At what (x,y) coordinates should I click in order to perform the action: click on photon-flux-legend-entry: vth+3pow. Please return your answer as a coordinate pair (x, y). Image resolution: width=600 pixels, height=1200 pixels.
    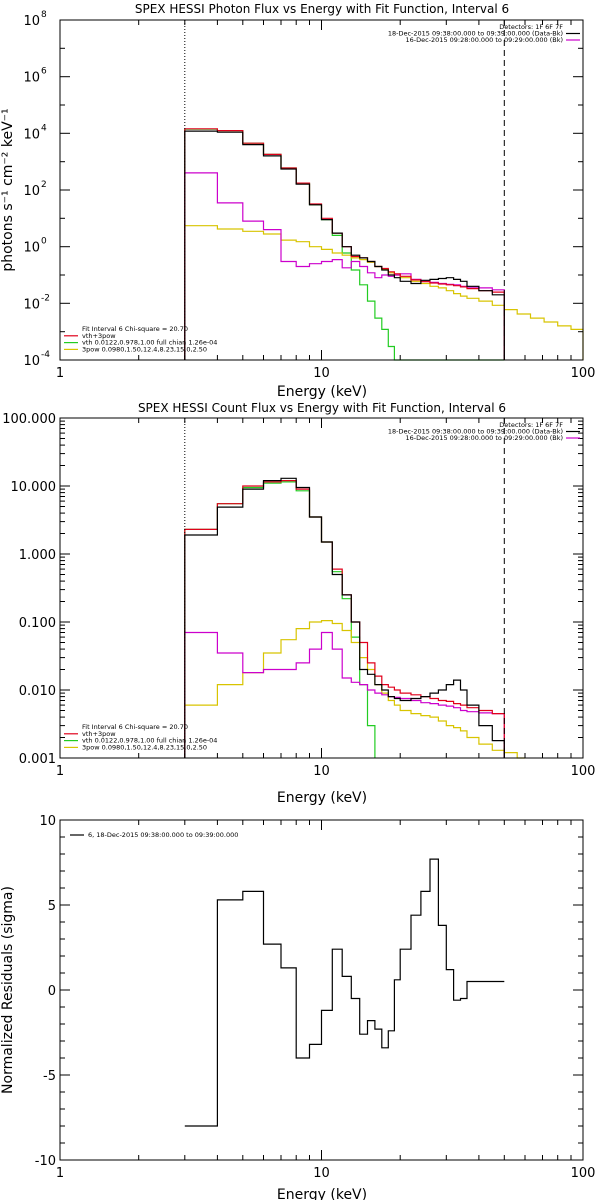
    Looking at the image, I should click on (99, 336).